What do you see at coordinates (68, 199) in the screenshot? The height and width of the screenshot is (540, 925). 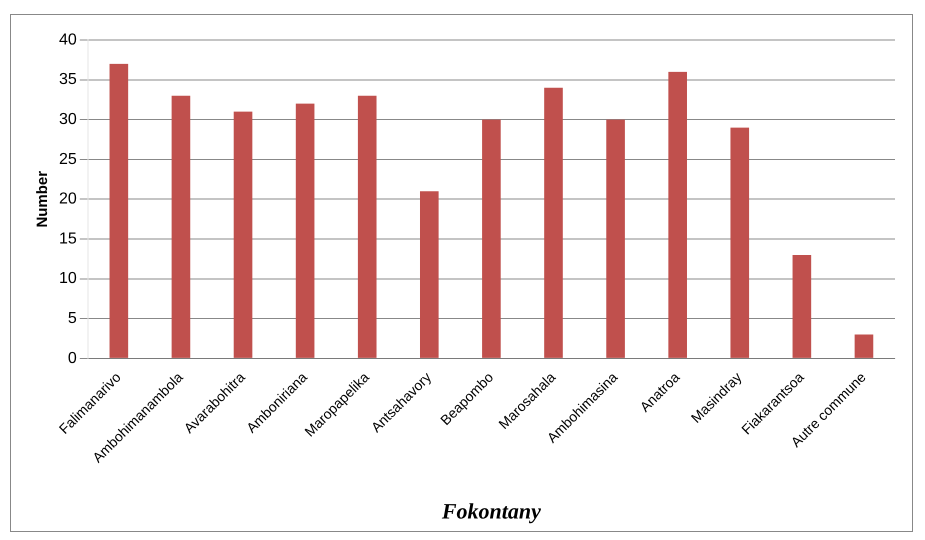 I see `y-tick-label: 20` at bounding box center [68, 199].